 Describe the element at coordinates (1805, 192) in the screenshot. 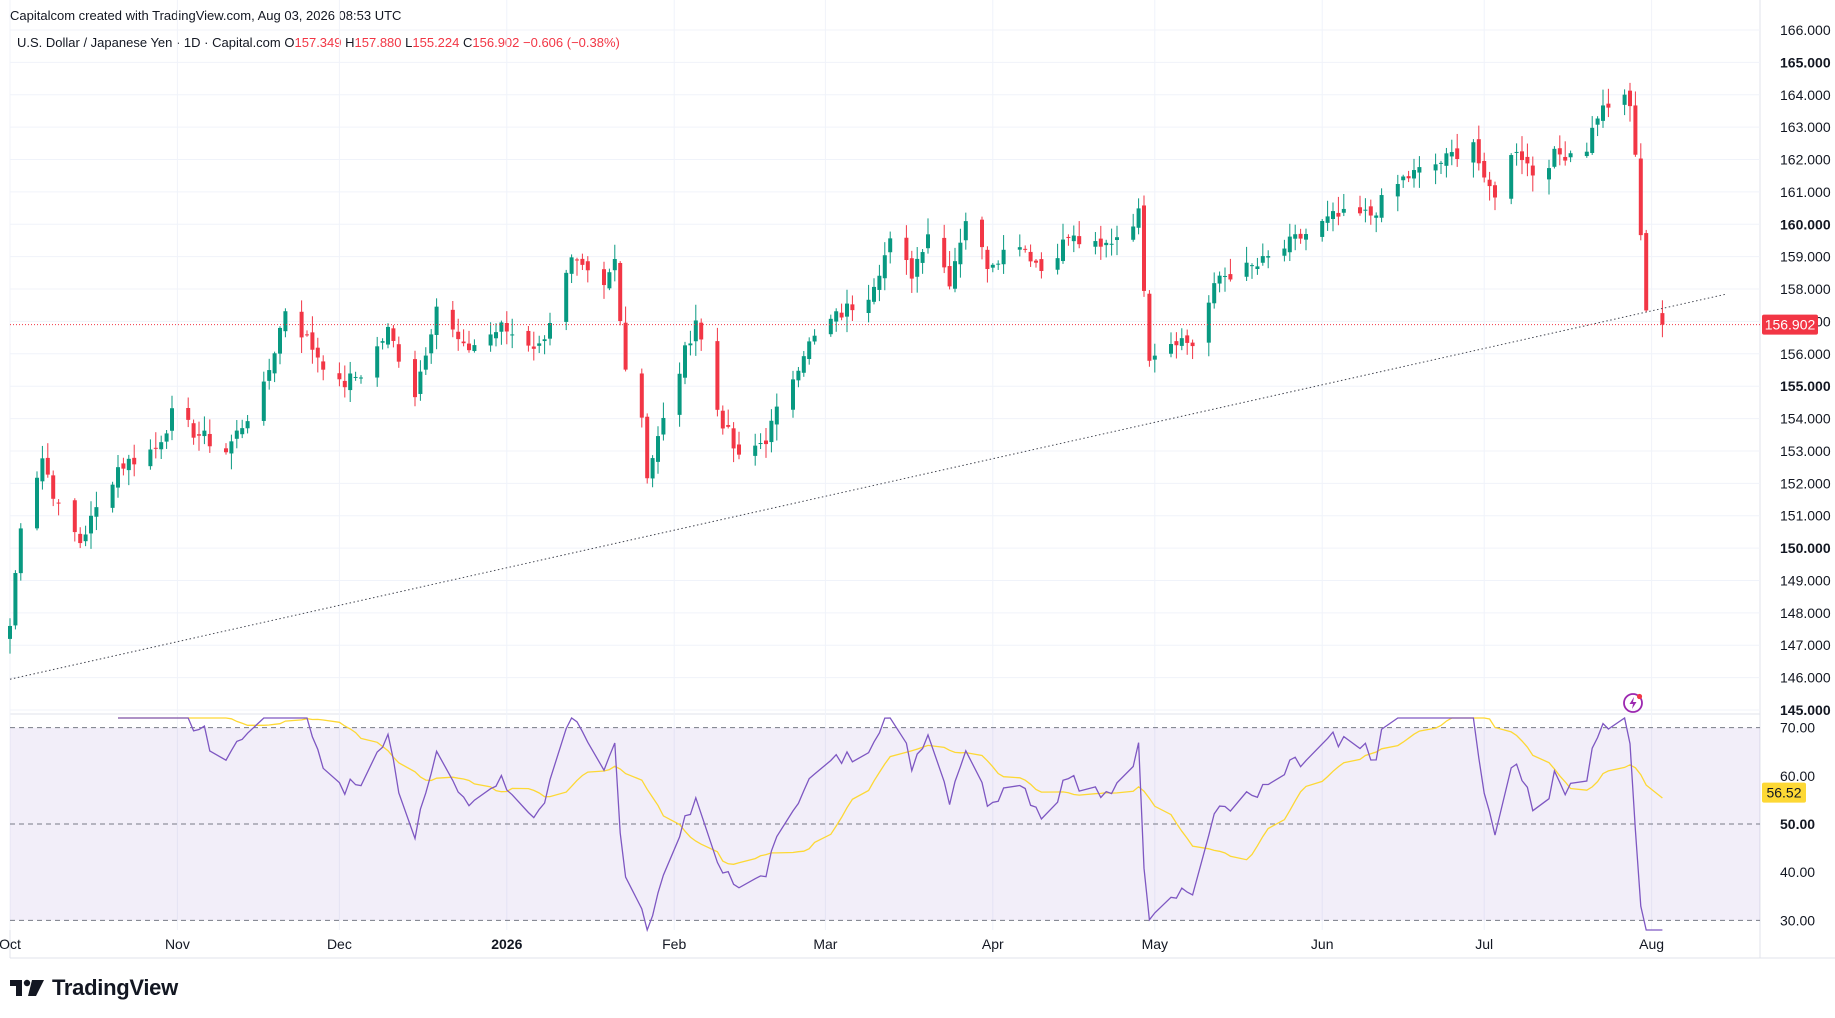

I see `price-tick-label: 161.000` at that location.